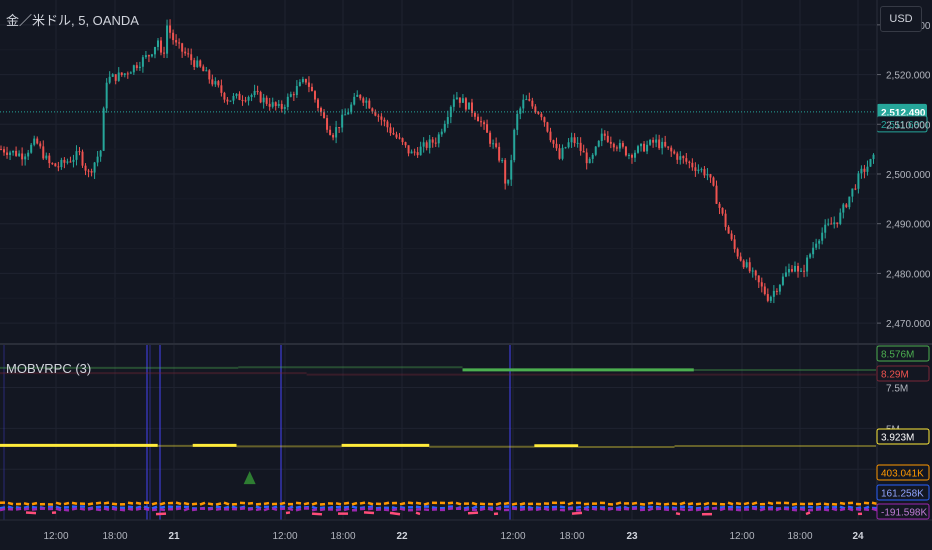  What do you see at coordinates (49, 368) in the screenshot?
I see `indicator-title: MOBVRPC (3)` at bounding box center [49, 368].